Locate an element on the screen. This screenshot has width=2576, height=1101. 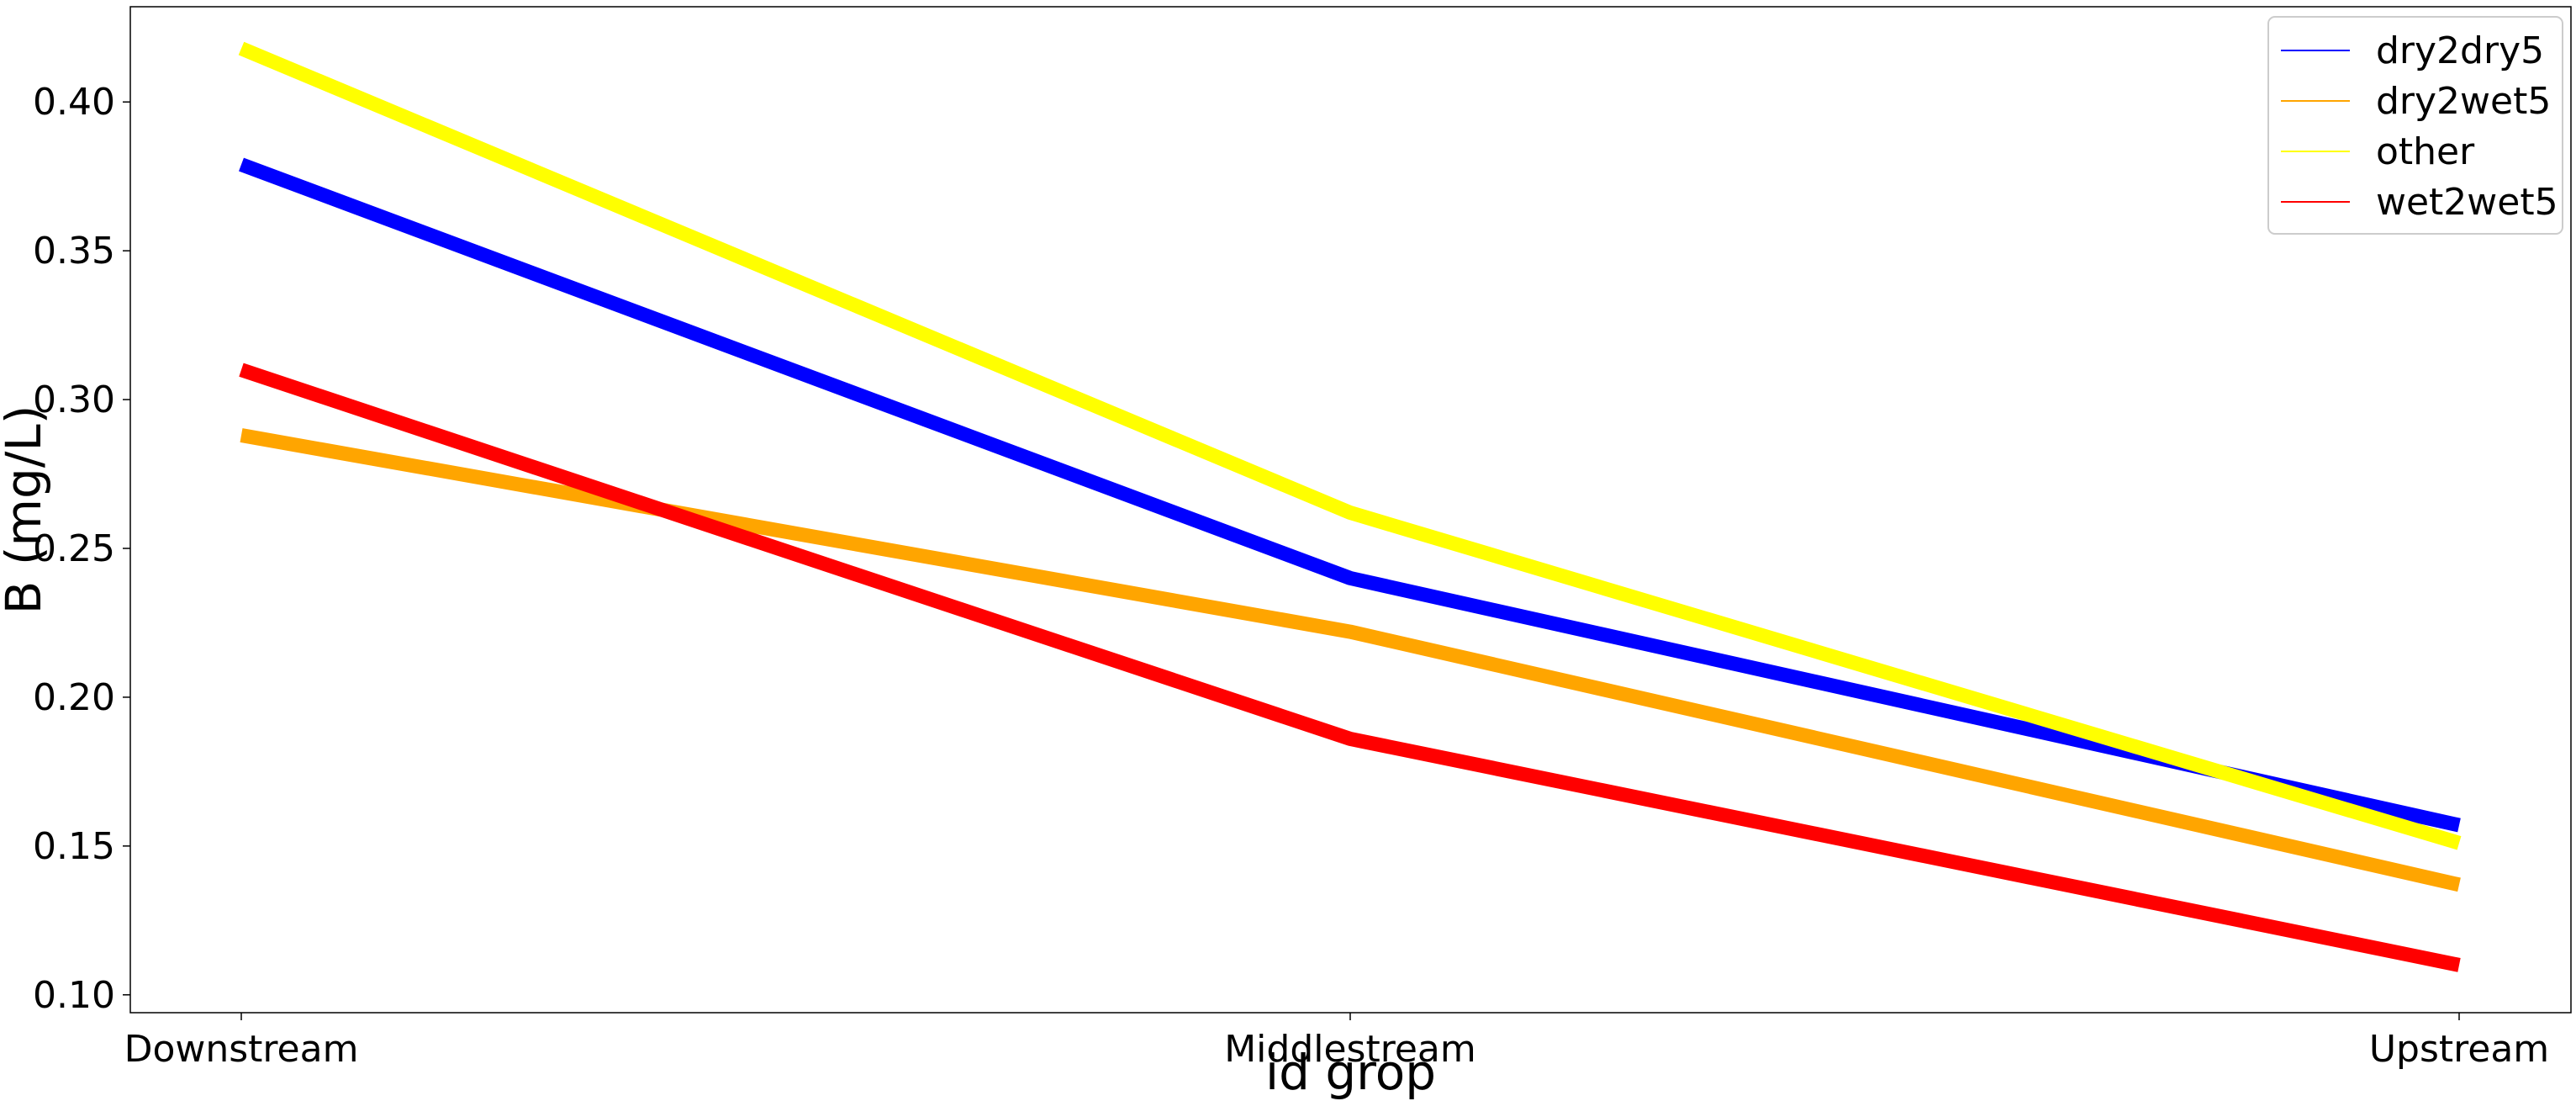
x-axis: Downstream Middlestream Upstream is located at coordinates (1337, 1042).